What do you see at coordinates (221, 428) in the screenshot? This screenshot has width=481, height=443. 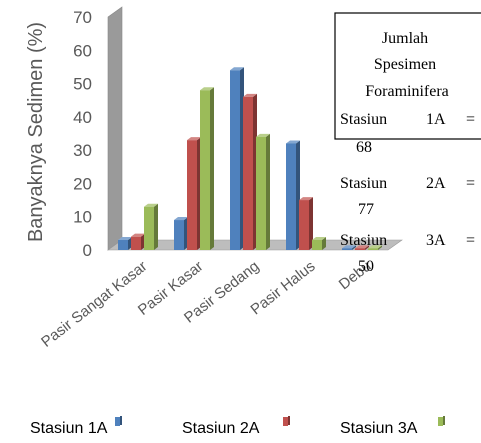 I see `legend-label: Stasiun 2A` at bounding box center [221, 428].